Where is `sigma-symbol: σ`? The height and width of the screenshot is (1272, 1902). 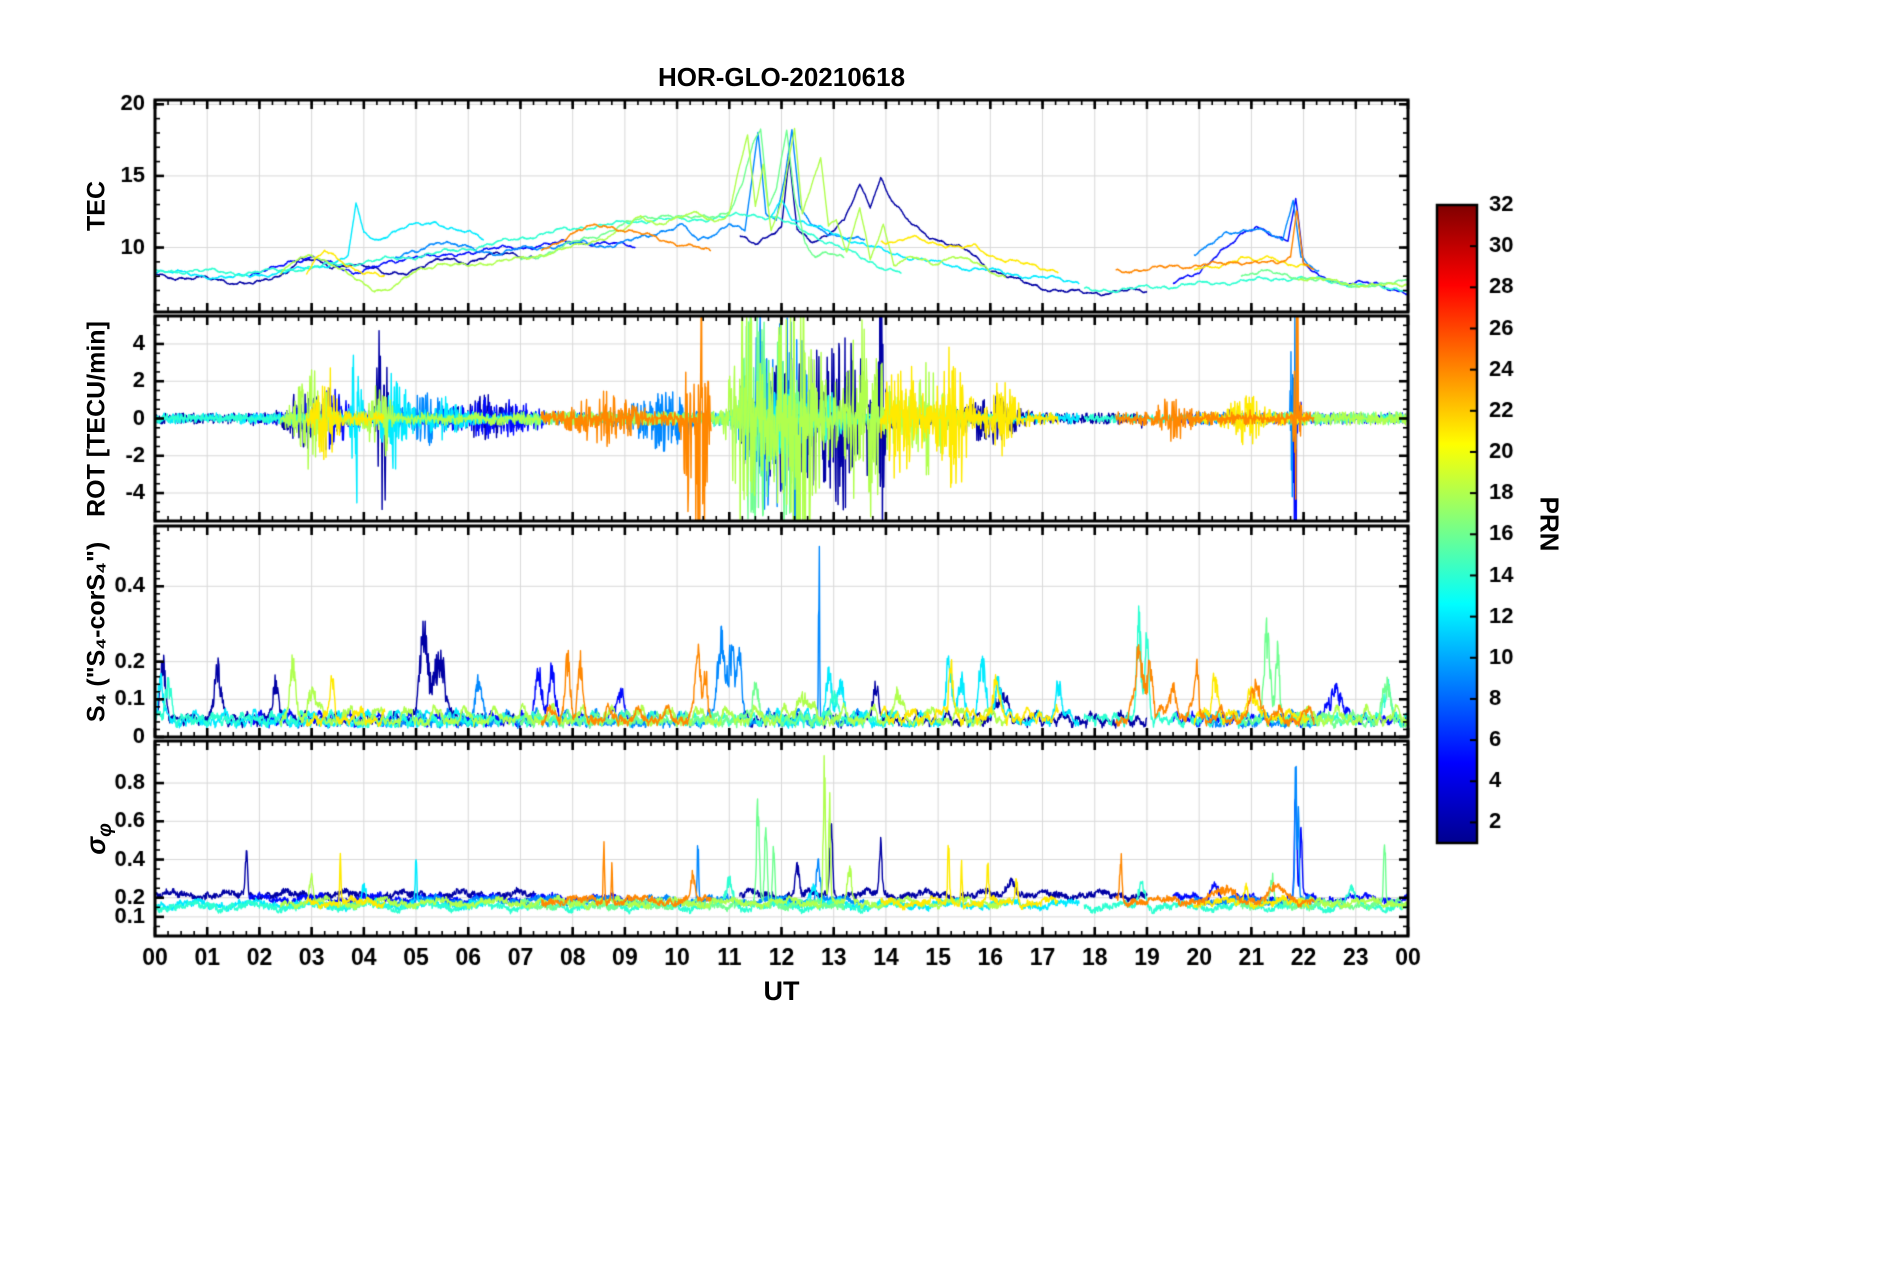
sigma-symbol: σ is located at coordinates (95, 845).